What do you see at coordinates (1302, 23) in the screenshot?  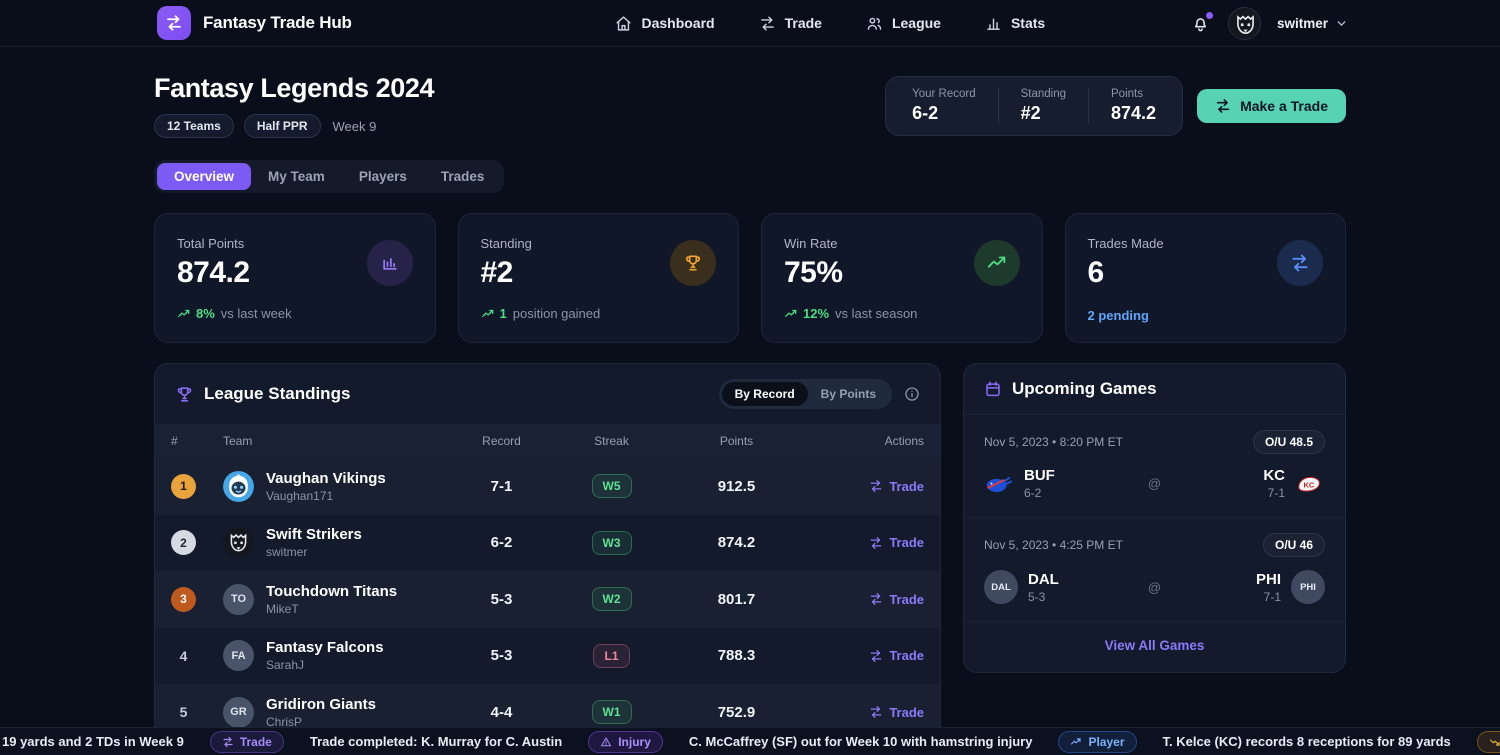 I see `user-name: switmer` at bounding box center [1302, 23].